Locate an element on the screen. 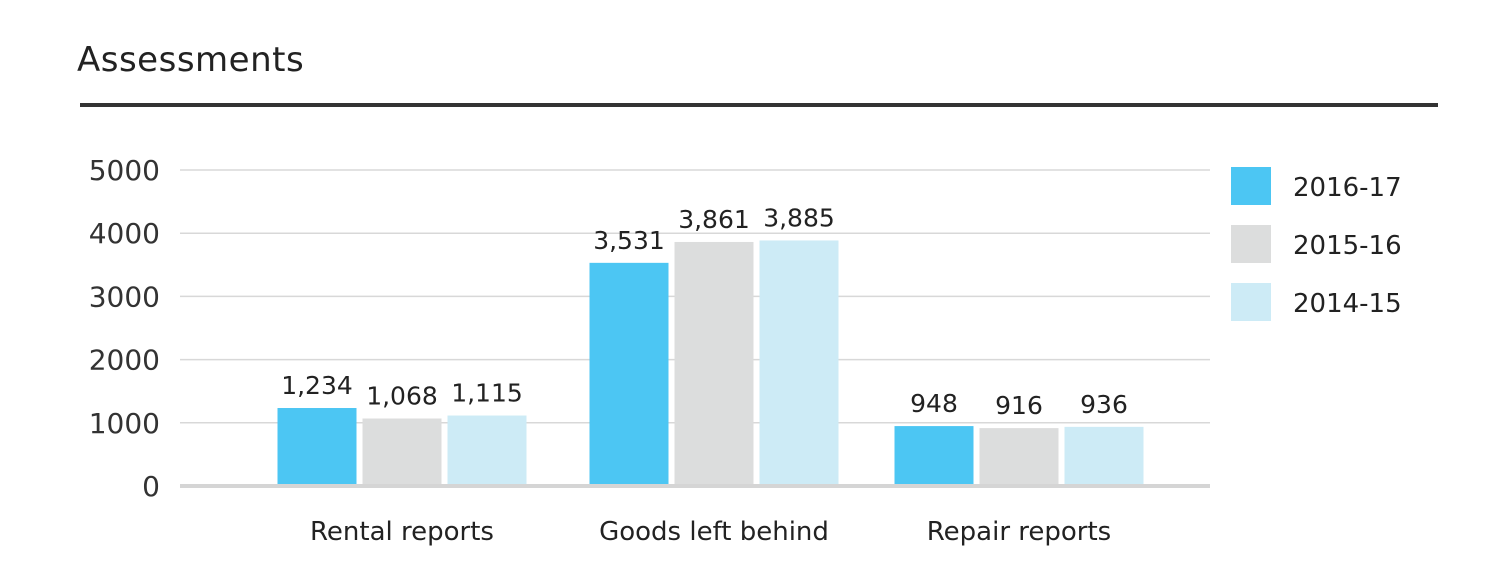 This screenshot has height=581, width=1495. y-tick-label-4000: 4000 is located at coordinates (124, 233).